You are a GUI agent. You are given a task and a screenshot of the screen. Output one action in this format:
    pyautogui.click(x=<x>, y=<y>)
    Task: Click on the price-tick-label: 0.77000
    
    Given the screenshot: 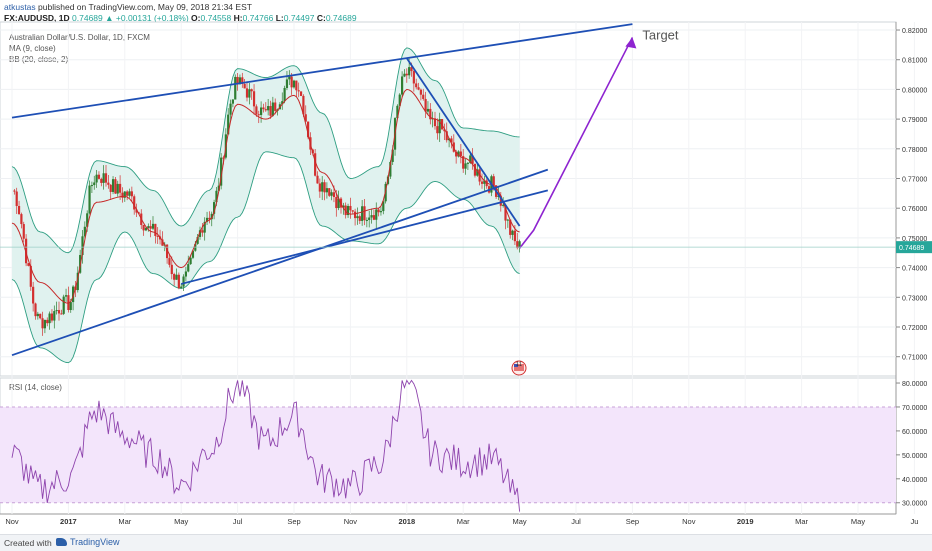 What is the action you would take?
    pyautogui.click(x=914, y=180)
    